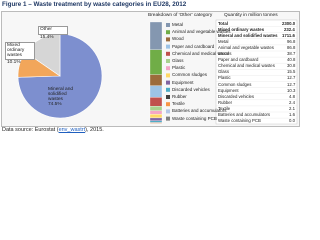  What do you see at coordinates (236, 96) in the screenshot?
I see `table-cell: Discarded vehicles` at bounding box center [236, 96].